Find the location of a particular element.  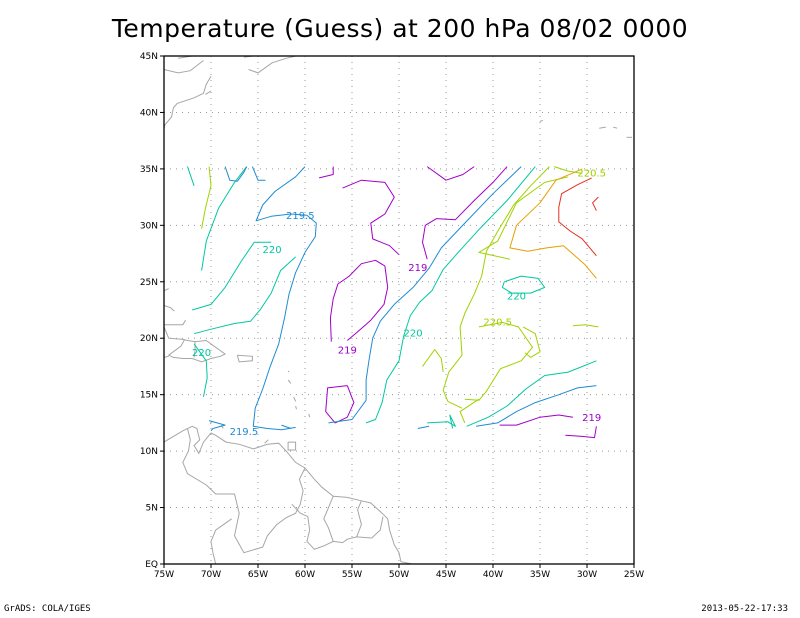

x-tick-label: 25W is located at coordinates (634, 575).